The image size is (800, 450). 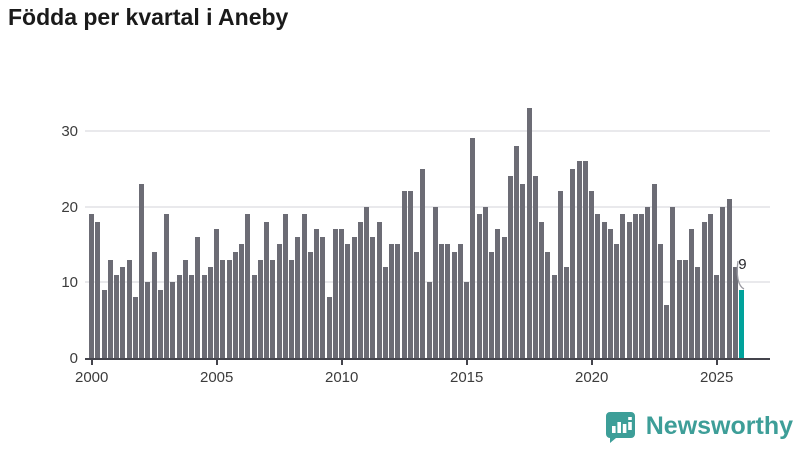 What do you see at coordinates (629, 418) in the screenshot?
I see `mini-bar-exclamation-dot` at bounding box center [629, 418].